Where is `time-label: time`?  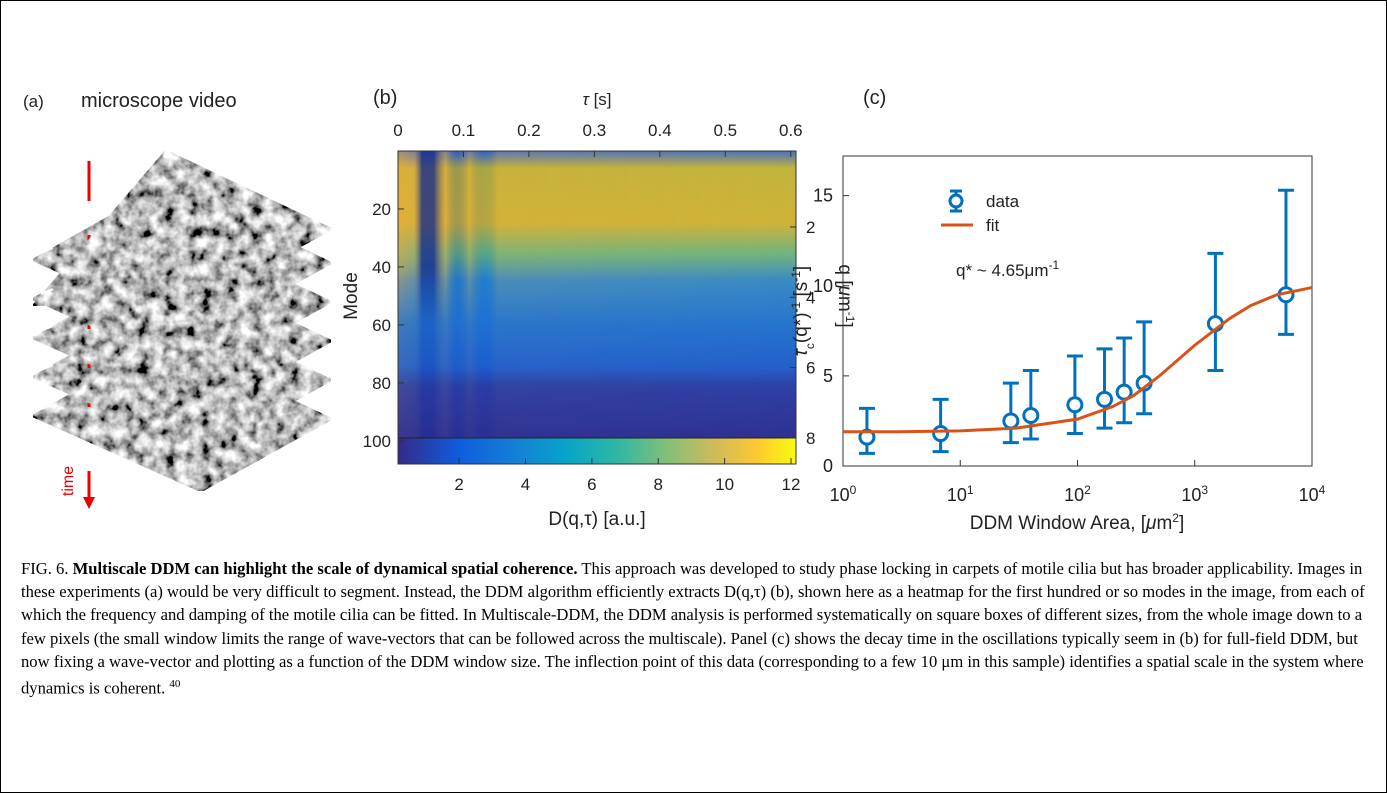
time-label: time is located at coordinates (68, 481).